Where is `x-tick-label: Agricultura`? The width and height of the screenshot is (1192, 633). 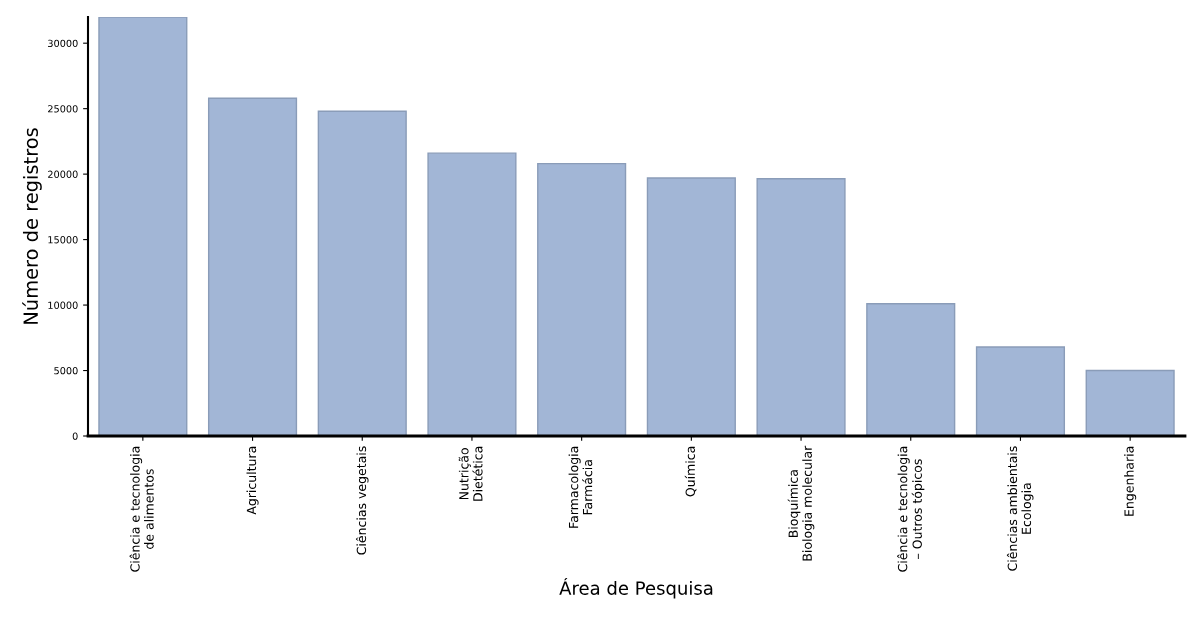 x-tick-label: Agricultura is located at coordinates (252, 480).